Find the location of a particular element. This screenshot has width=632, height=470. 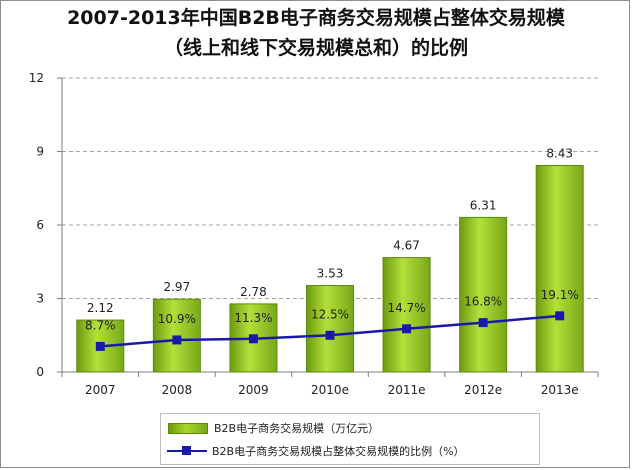

bar-value-label: 4.67 is located at coordinates (406, 246).